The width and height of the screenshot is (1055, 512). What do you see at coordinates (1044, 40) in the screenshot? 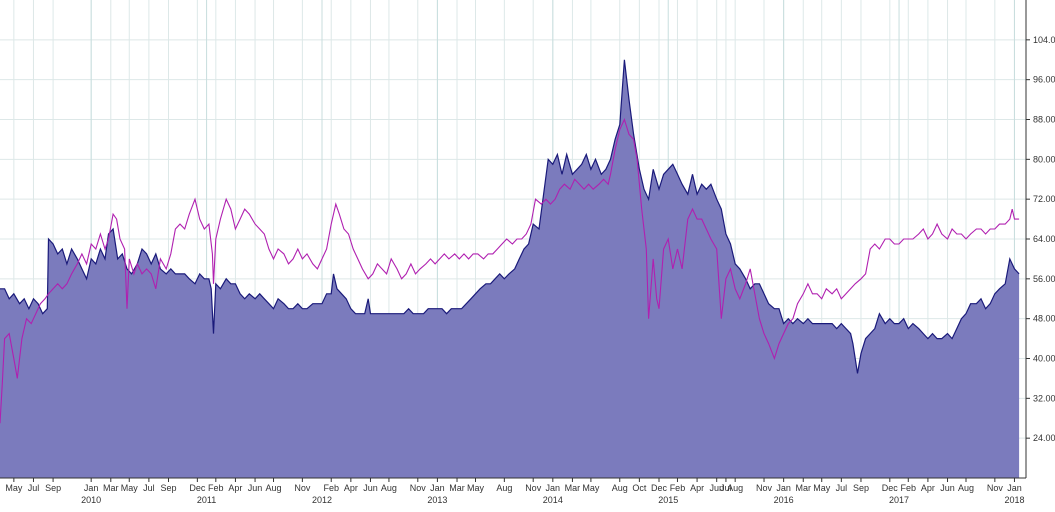
I see `y-tick-label: 104.00` at bounding box center [1044, 40].